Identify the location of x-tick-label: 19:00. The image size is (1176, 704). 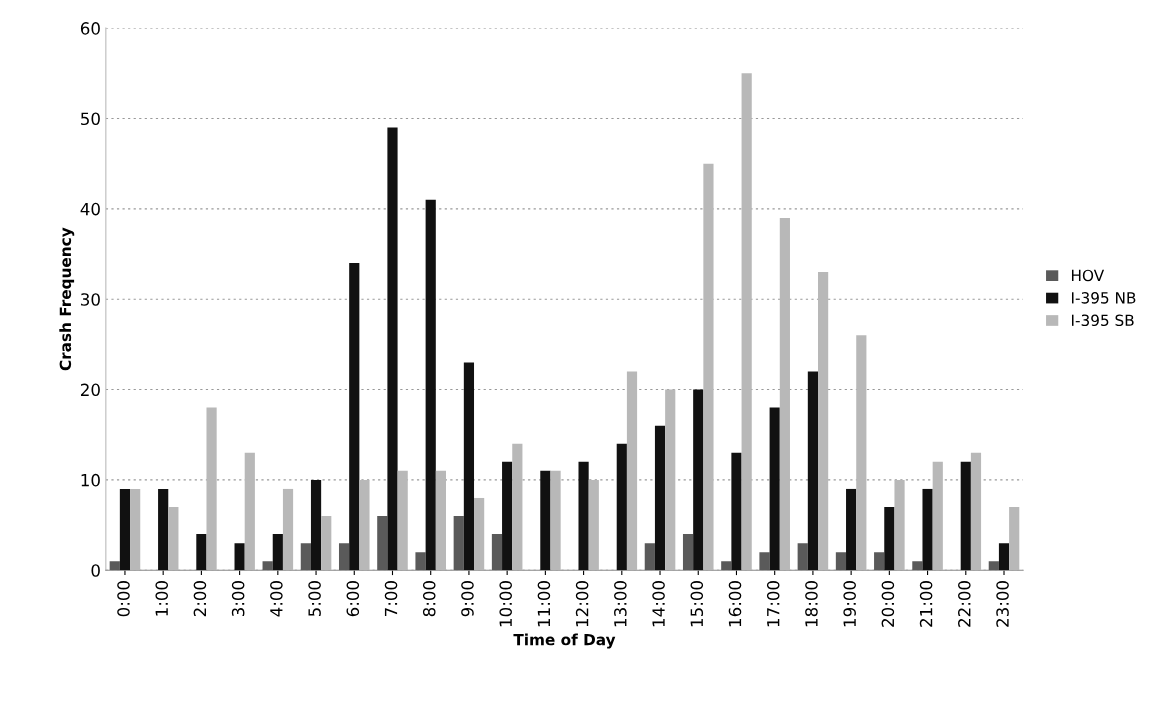
(849, 604).